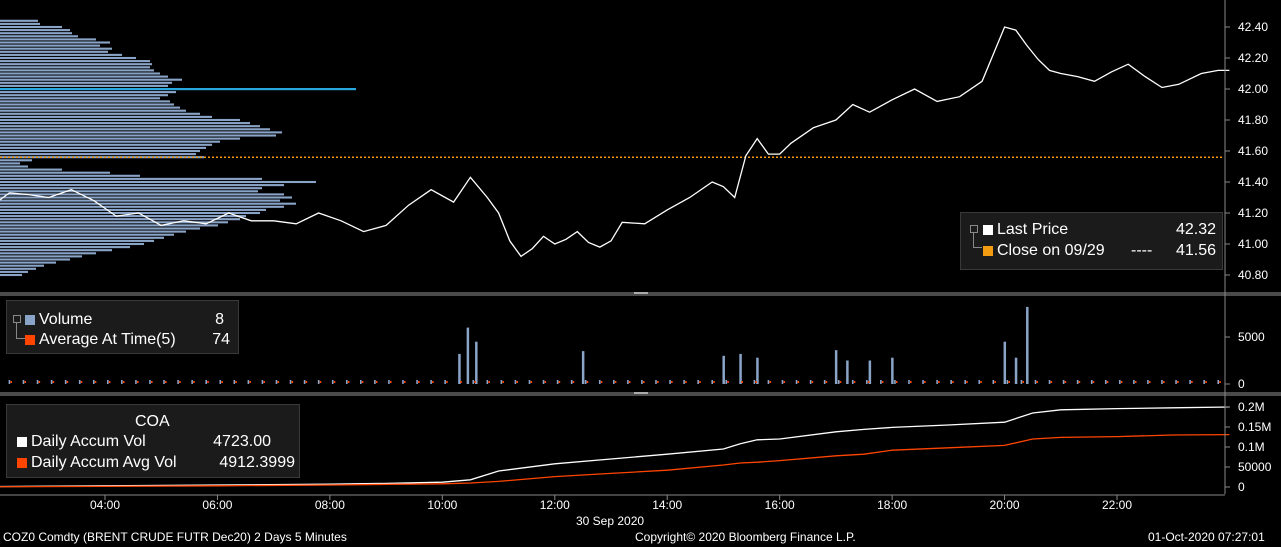 Image resolution: width=1281 pixels, height=547 pixels. I want to click on y-tick-label: 41.00, so click(1253, 244).